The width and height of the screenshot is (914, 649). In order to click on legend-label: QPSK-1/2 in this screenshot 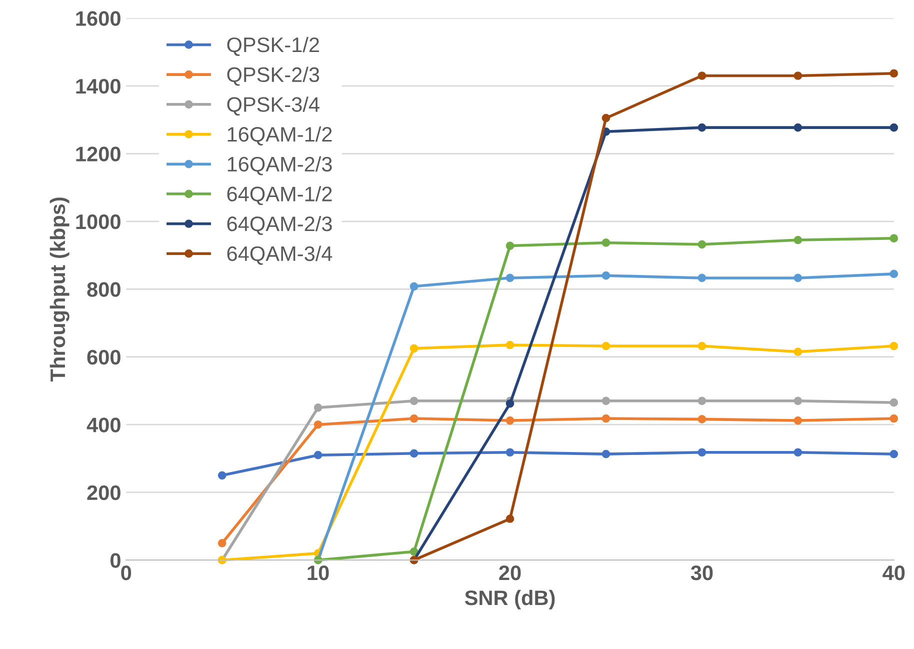, I will do `click(273, 46)`.